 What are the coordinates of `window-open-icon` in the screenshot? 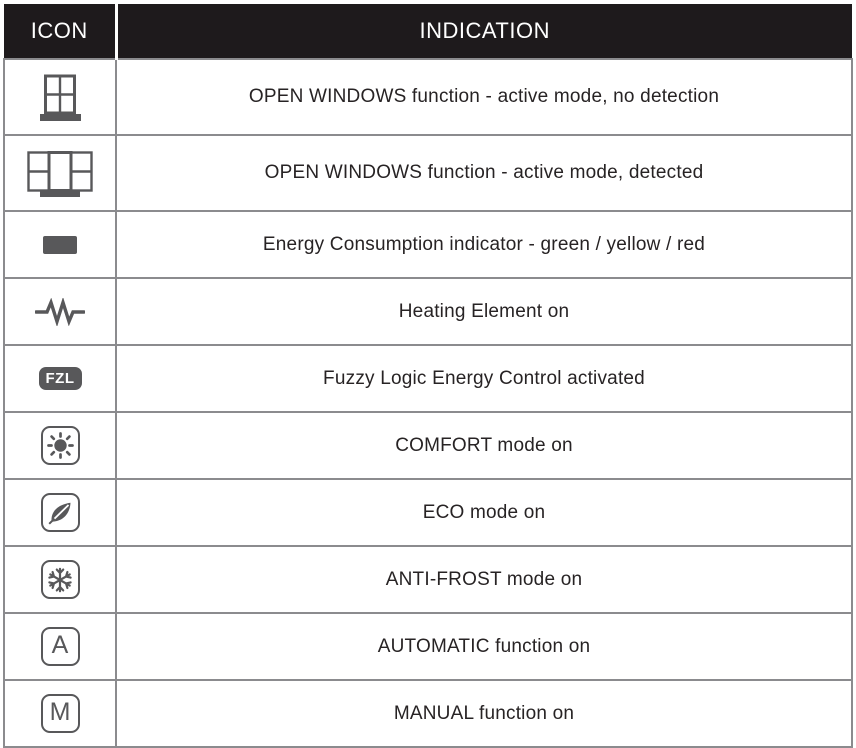 It's located at (60, 173).